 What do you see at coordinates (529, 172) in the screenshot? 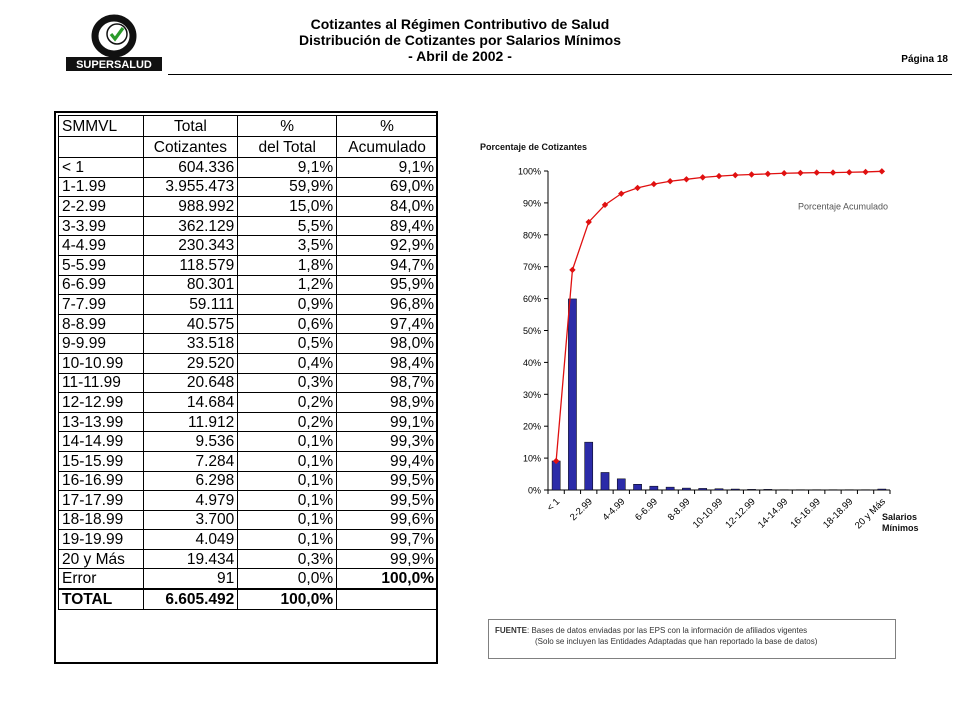
I see `y-tick-label: 100%` at bounding box center [529, 172].